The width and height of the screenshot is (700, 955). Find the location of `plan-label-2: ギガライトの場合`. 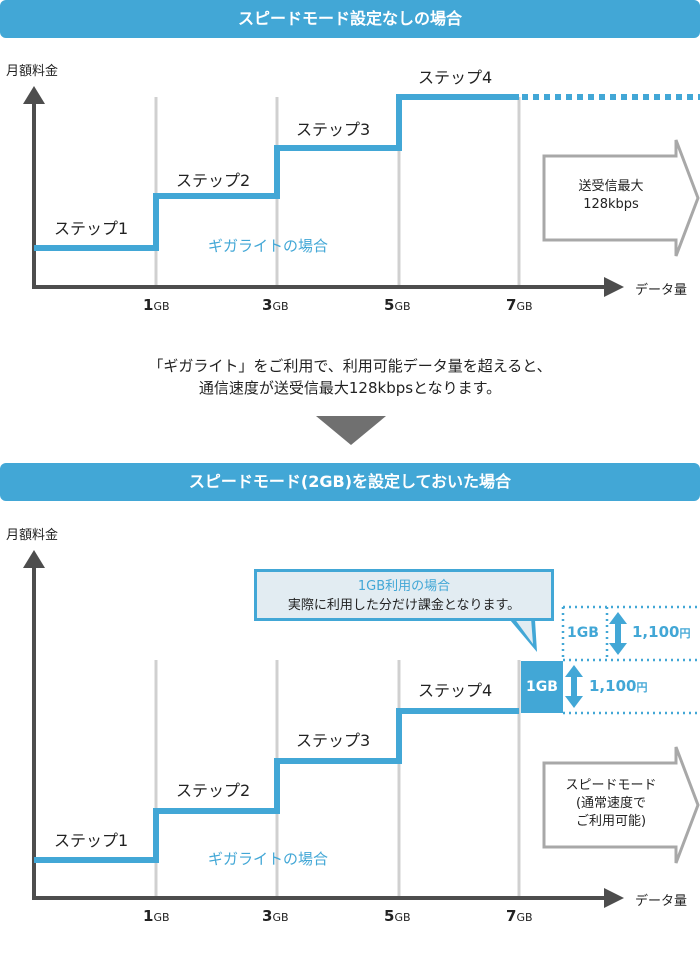

plan-label-2: ギガライトの場合 is located at coordinates (268, 859).